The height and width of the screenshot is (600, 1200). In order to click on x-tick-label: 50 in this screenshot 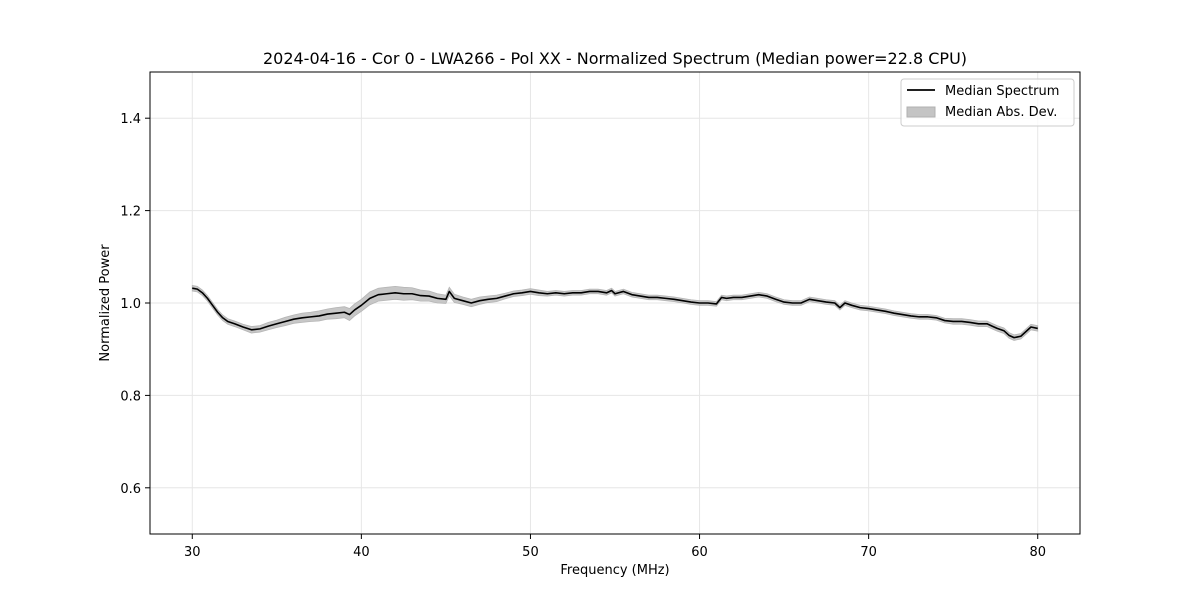, I will do `click(530, 552)`.